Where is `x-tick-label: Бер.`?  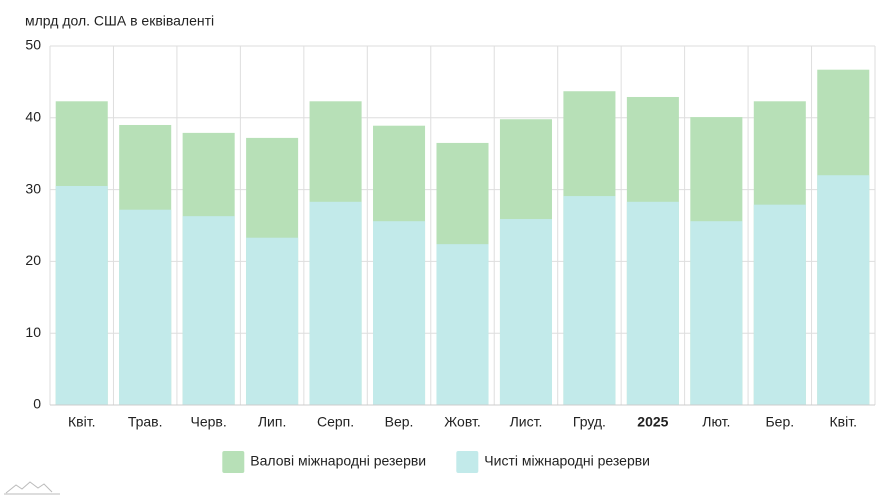 x-tick-label: Бер. is located at coordinates (779, 422).